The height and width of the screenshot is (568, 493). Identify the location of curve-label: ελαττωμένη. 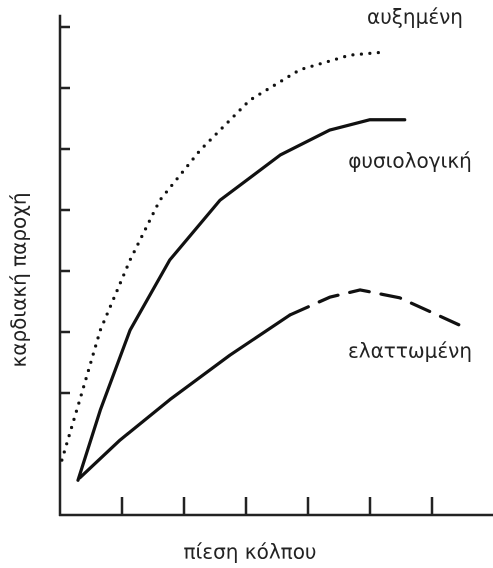
(410, 351).